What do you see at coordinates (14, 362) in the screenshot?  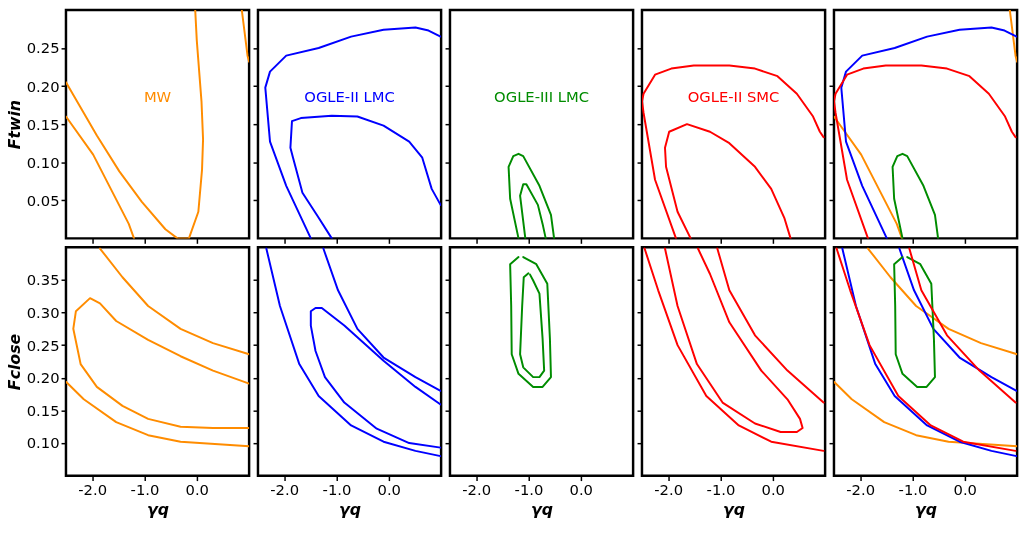 I see `y-axis-title: Fclose` at bounding box center [14, 362].